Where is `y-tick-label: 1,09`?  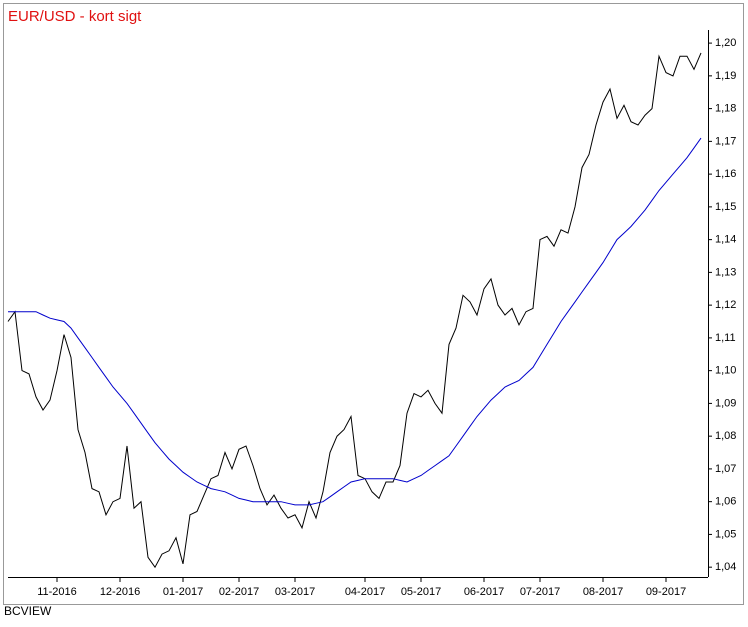
y-tick-label: 1,09 is located at coordinates (725, 403).